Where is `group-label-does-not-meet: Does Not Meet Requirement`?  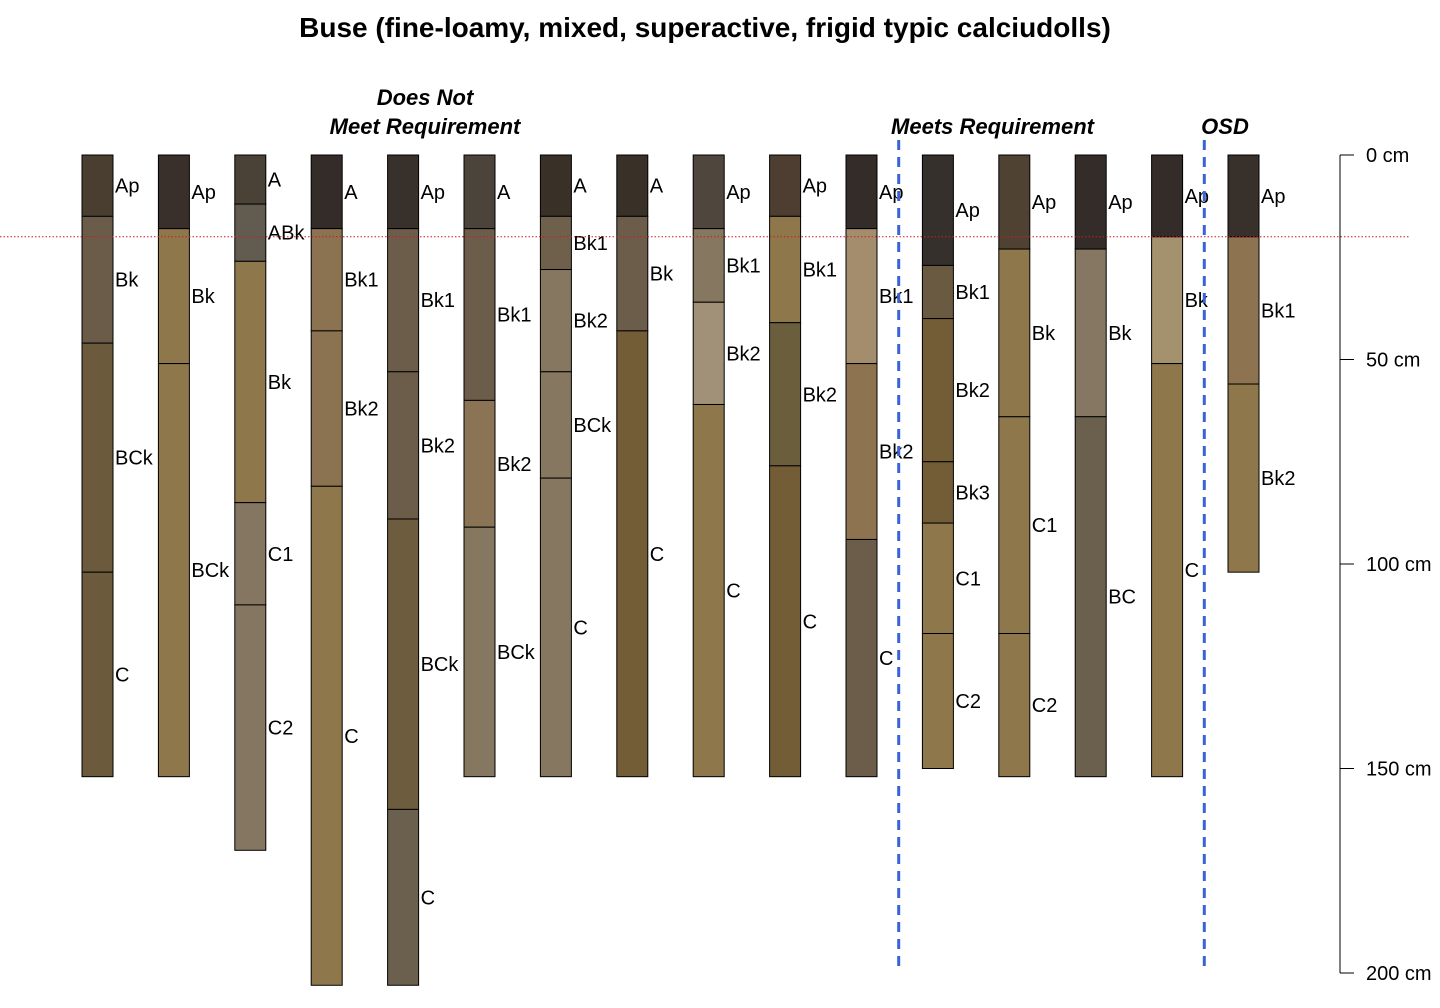
group-label-does-not-meet: Does Not Meet Requirement is located at coordinates (425, 112).